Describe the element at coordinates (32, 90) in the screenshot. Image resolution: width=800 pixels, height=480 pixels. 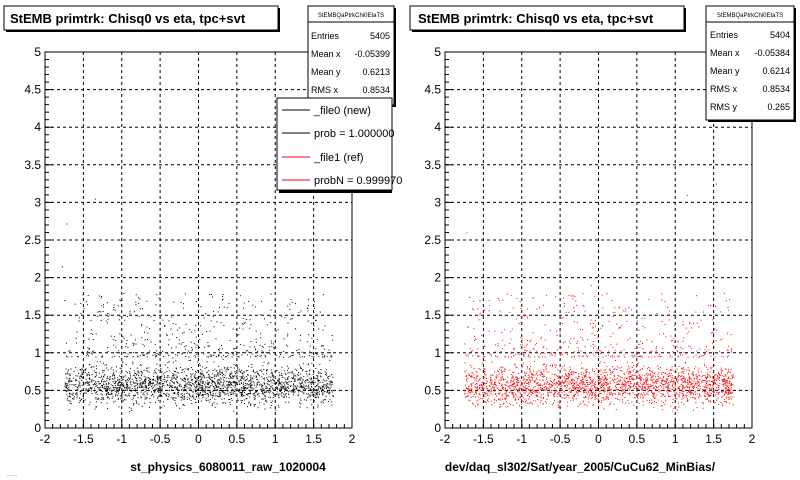
I see `y-tick-label: 4.5` at that location.